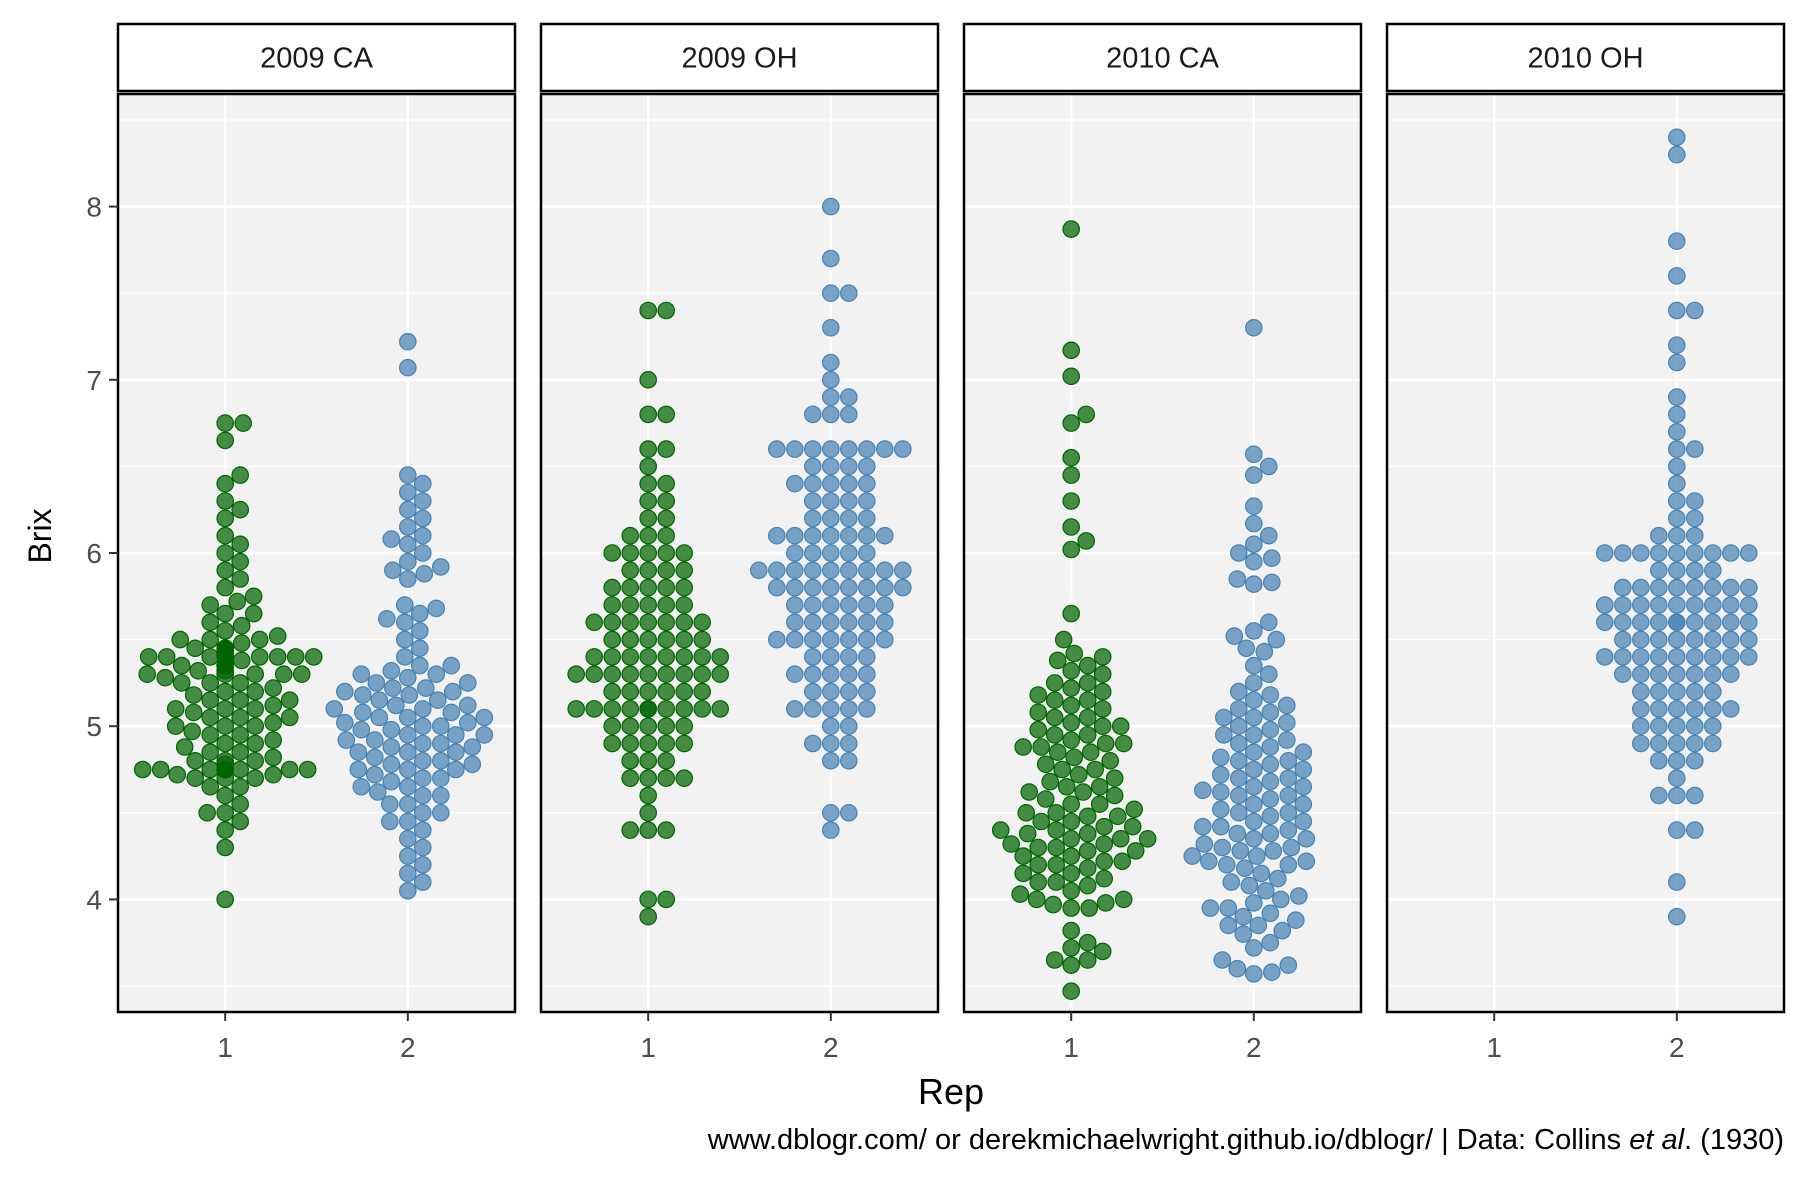 This screenshot has width=1800, height=1200. What do you see at coordinates (1734, 1140) in the screenshot?
I see `caption-suffix: . (1930)` at bounding box center [1734, 1140].